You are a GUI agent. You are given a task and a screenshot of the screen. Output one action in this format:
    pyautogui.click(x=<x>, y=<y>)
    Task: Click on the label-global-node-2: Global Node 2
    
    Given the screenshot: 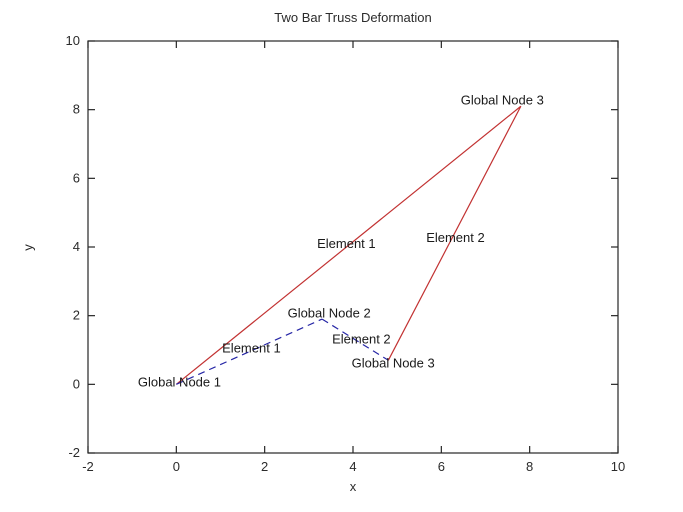 What is the action you would take?
    pyautogui.click(x=329, y=313)
    